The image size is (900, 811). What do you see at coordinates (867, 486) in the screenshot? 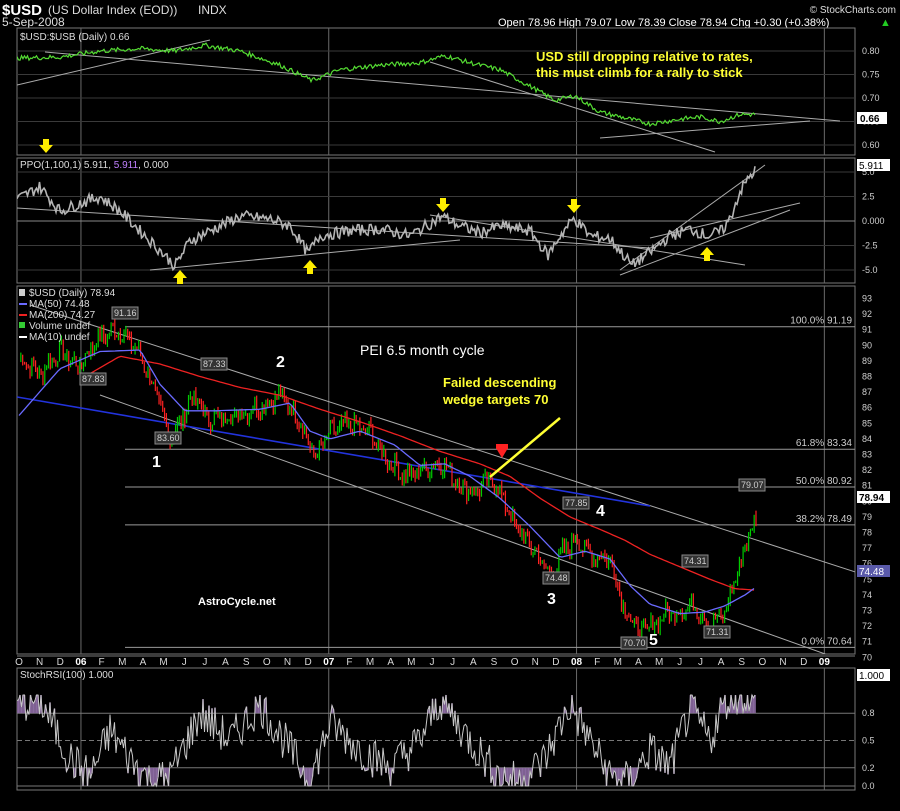
I see `price-tick: 81` at bounding box center [867, 486].